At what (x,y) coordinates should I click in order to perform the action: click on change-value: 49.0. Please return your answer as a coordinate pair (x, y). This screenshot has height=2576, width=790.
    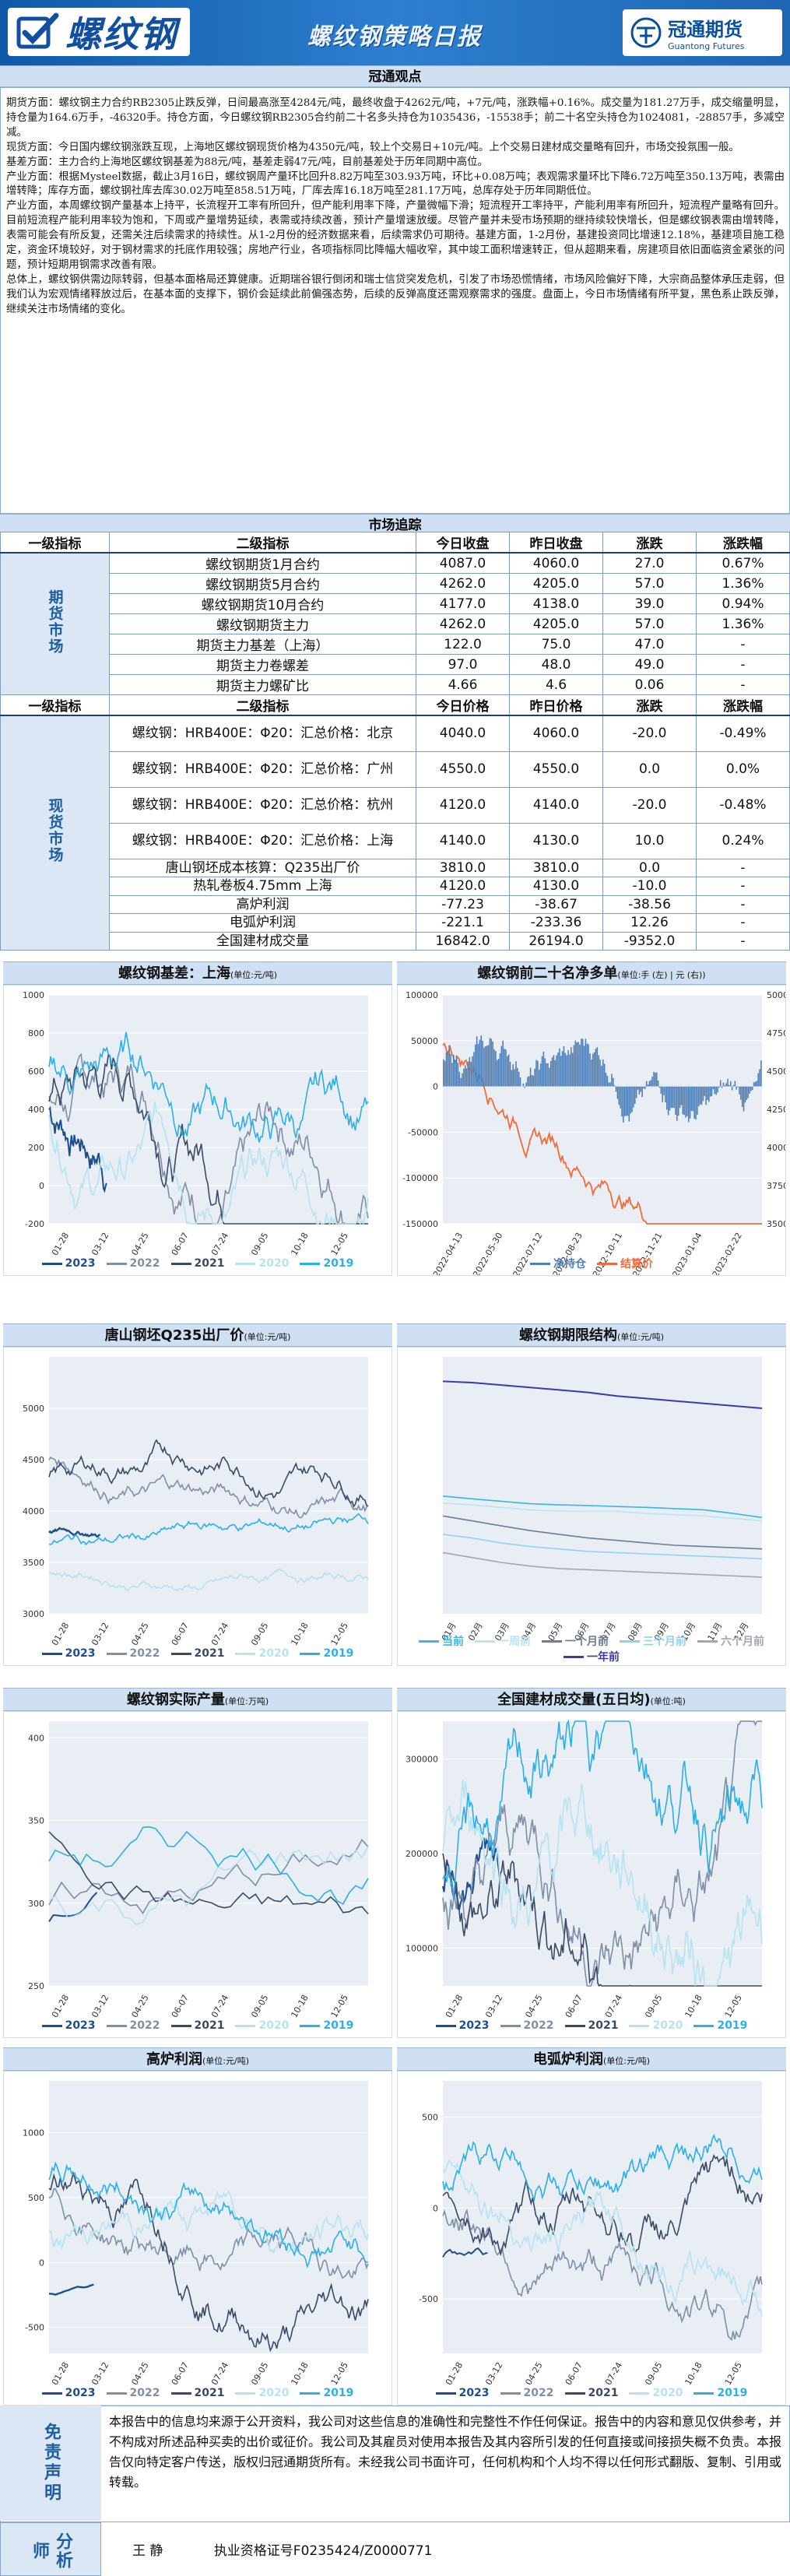
    Looking at the image, I should click on (650, 664).